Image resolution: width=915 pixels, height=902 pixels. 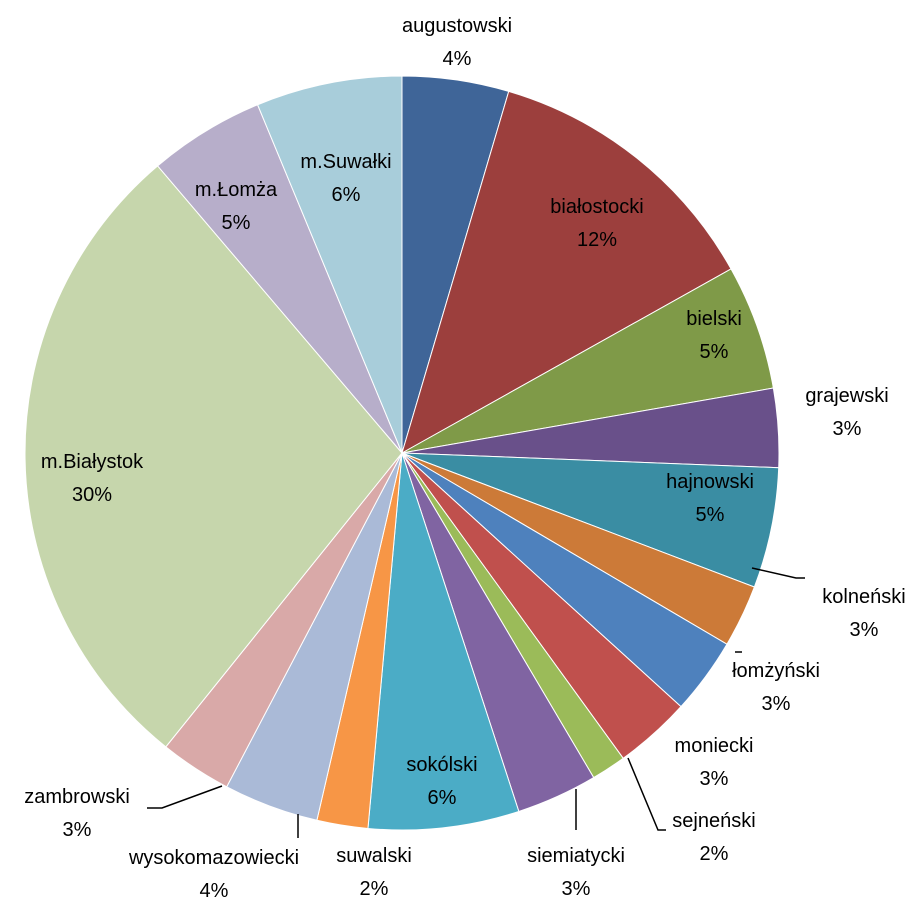 I want to click on slice-name-label: augustowski, so click(x=457, y=26).